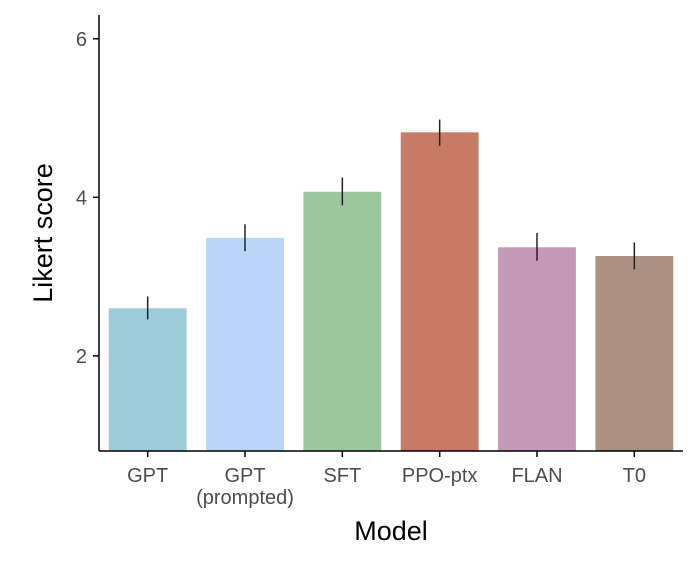 The height and width of the screenshot is (564, 690). Describe the element at coordinates (386, 480) in the screenshot. I see `x-ticks-group: GPT GPT (prompted) SFT PPO-ptx FLAN T0` at that location.